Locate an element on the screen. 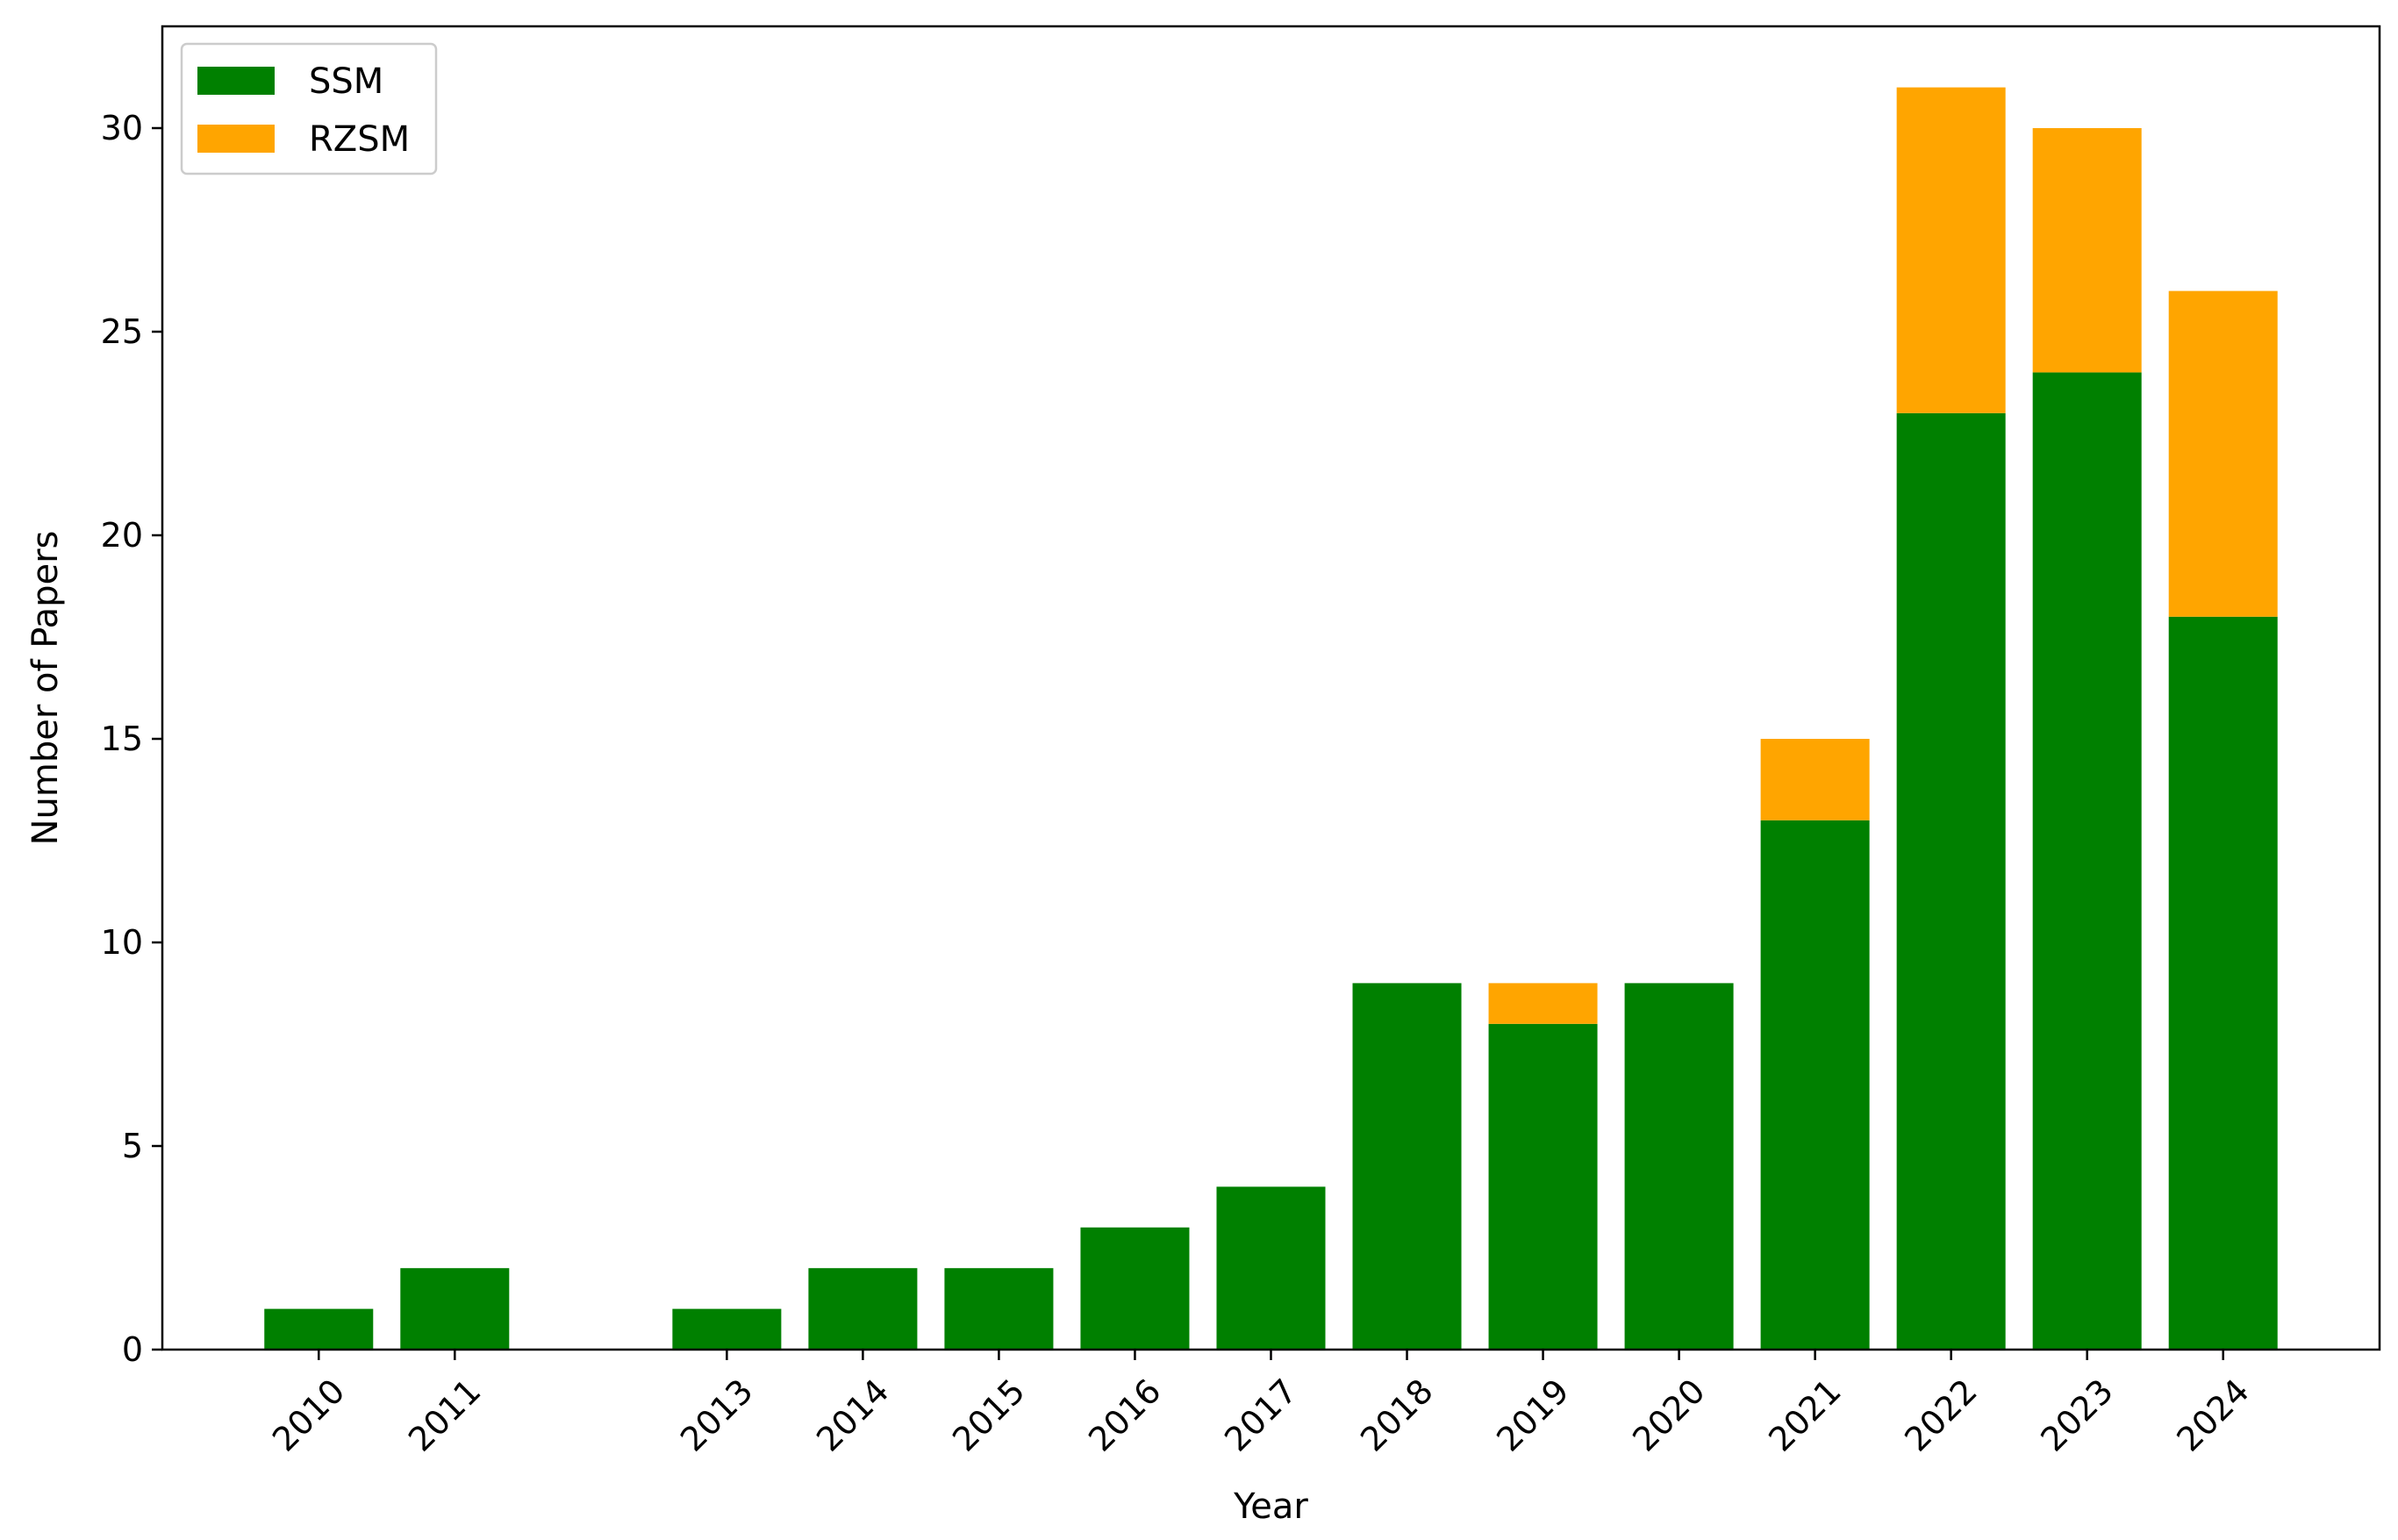 The image size is (2398, 1540). bar-ssm-2017 is located at coordinates (1271, 1268).